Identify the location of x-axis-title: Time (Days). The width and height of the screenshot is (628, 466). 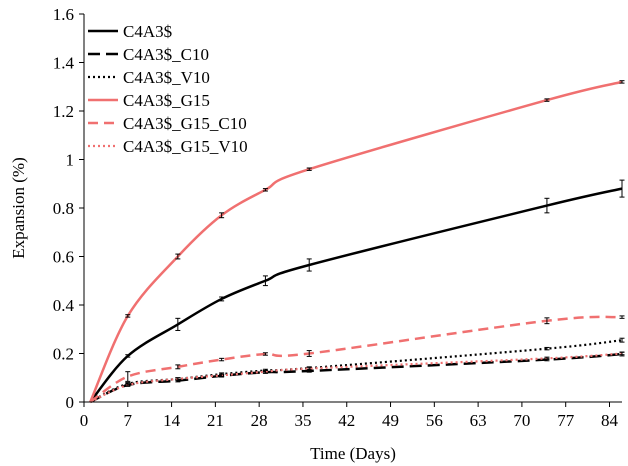
(353, 453).